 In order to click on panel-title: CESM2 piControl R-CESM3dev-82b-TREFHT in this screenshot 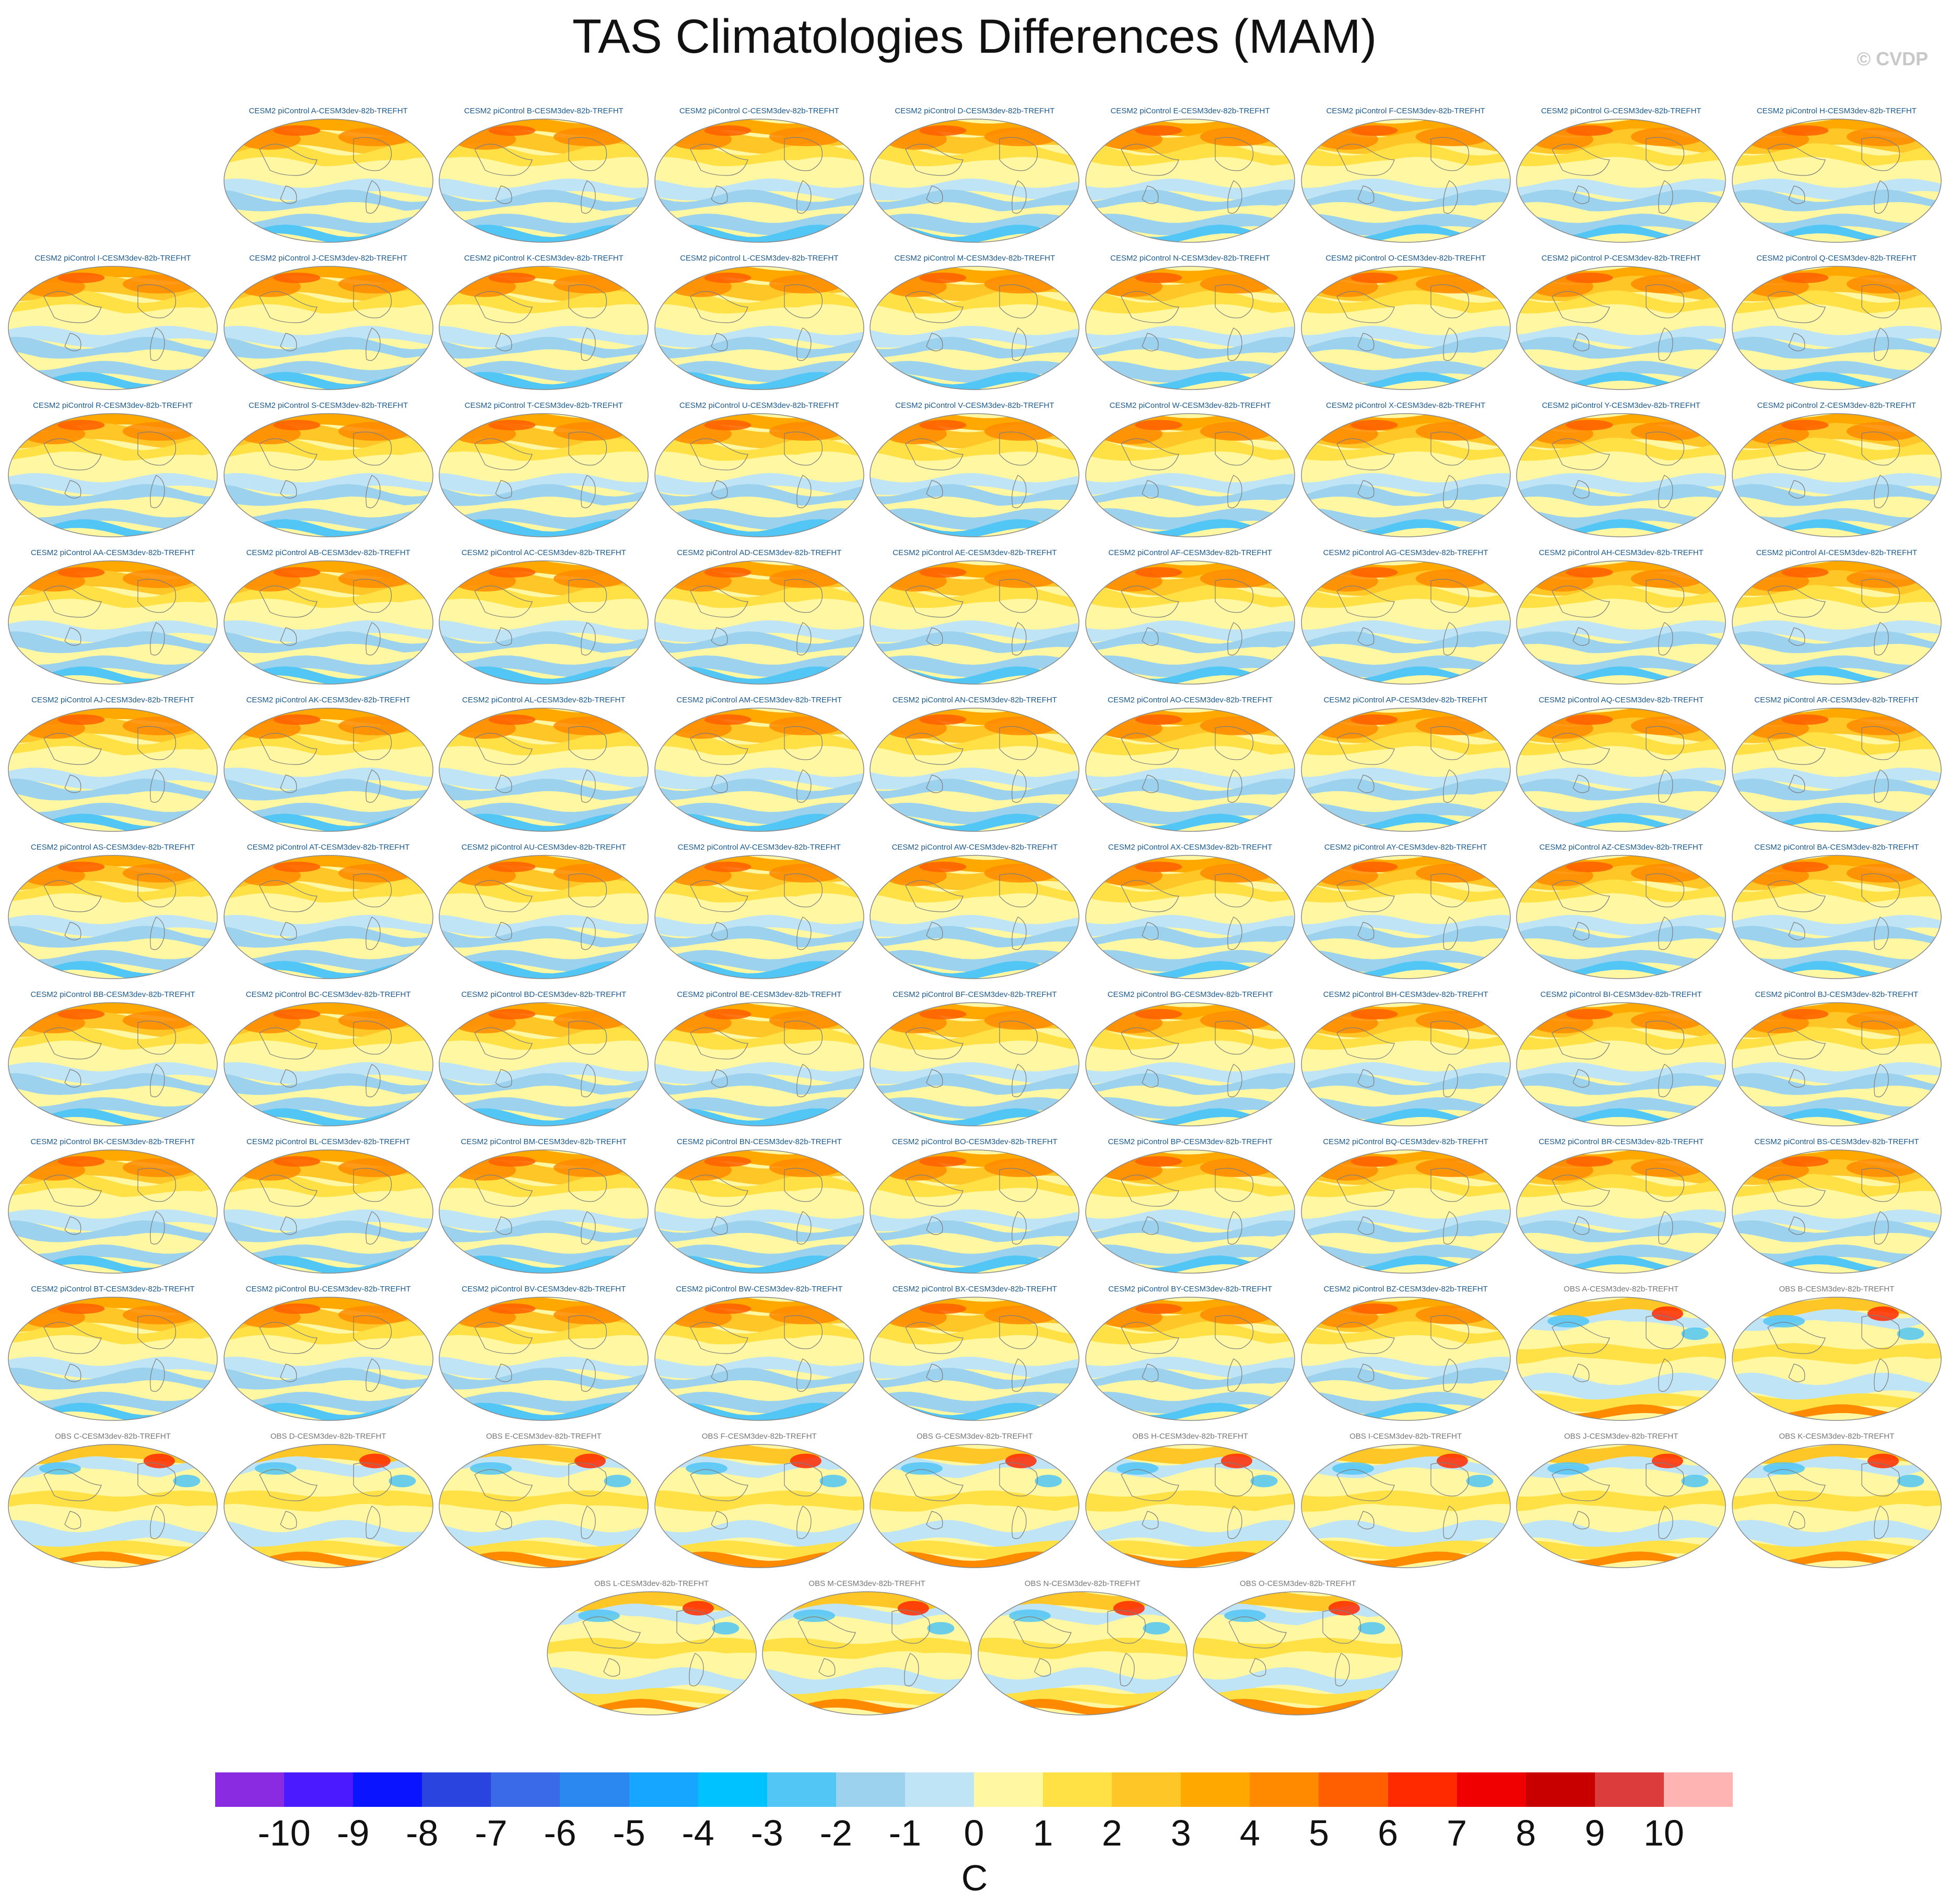, I will do `click(113, 405)`.